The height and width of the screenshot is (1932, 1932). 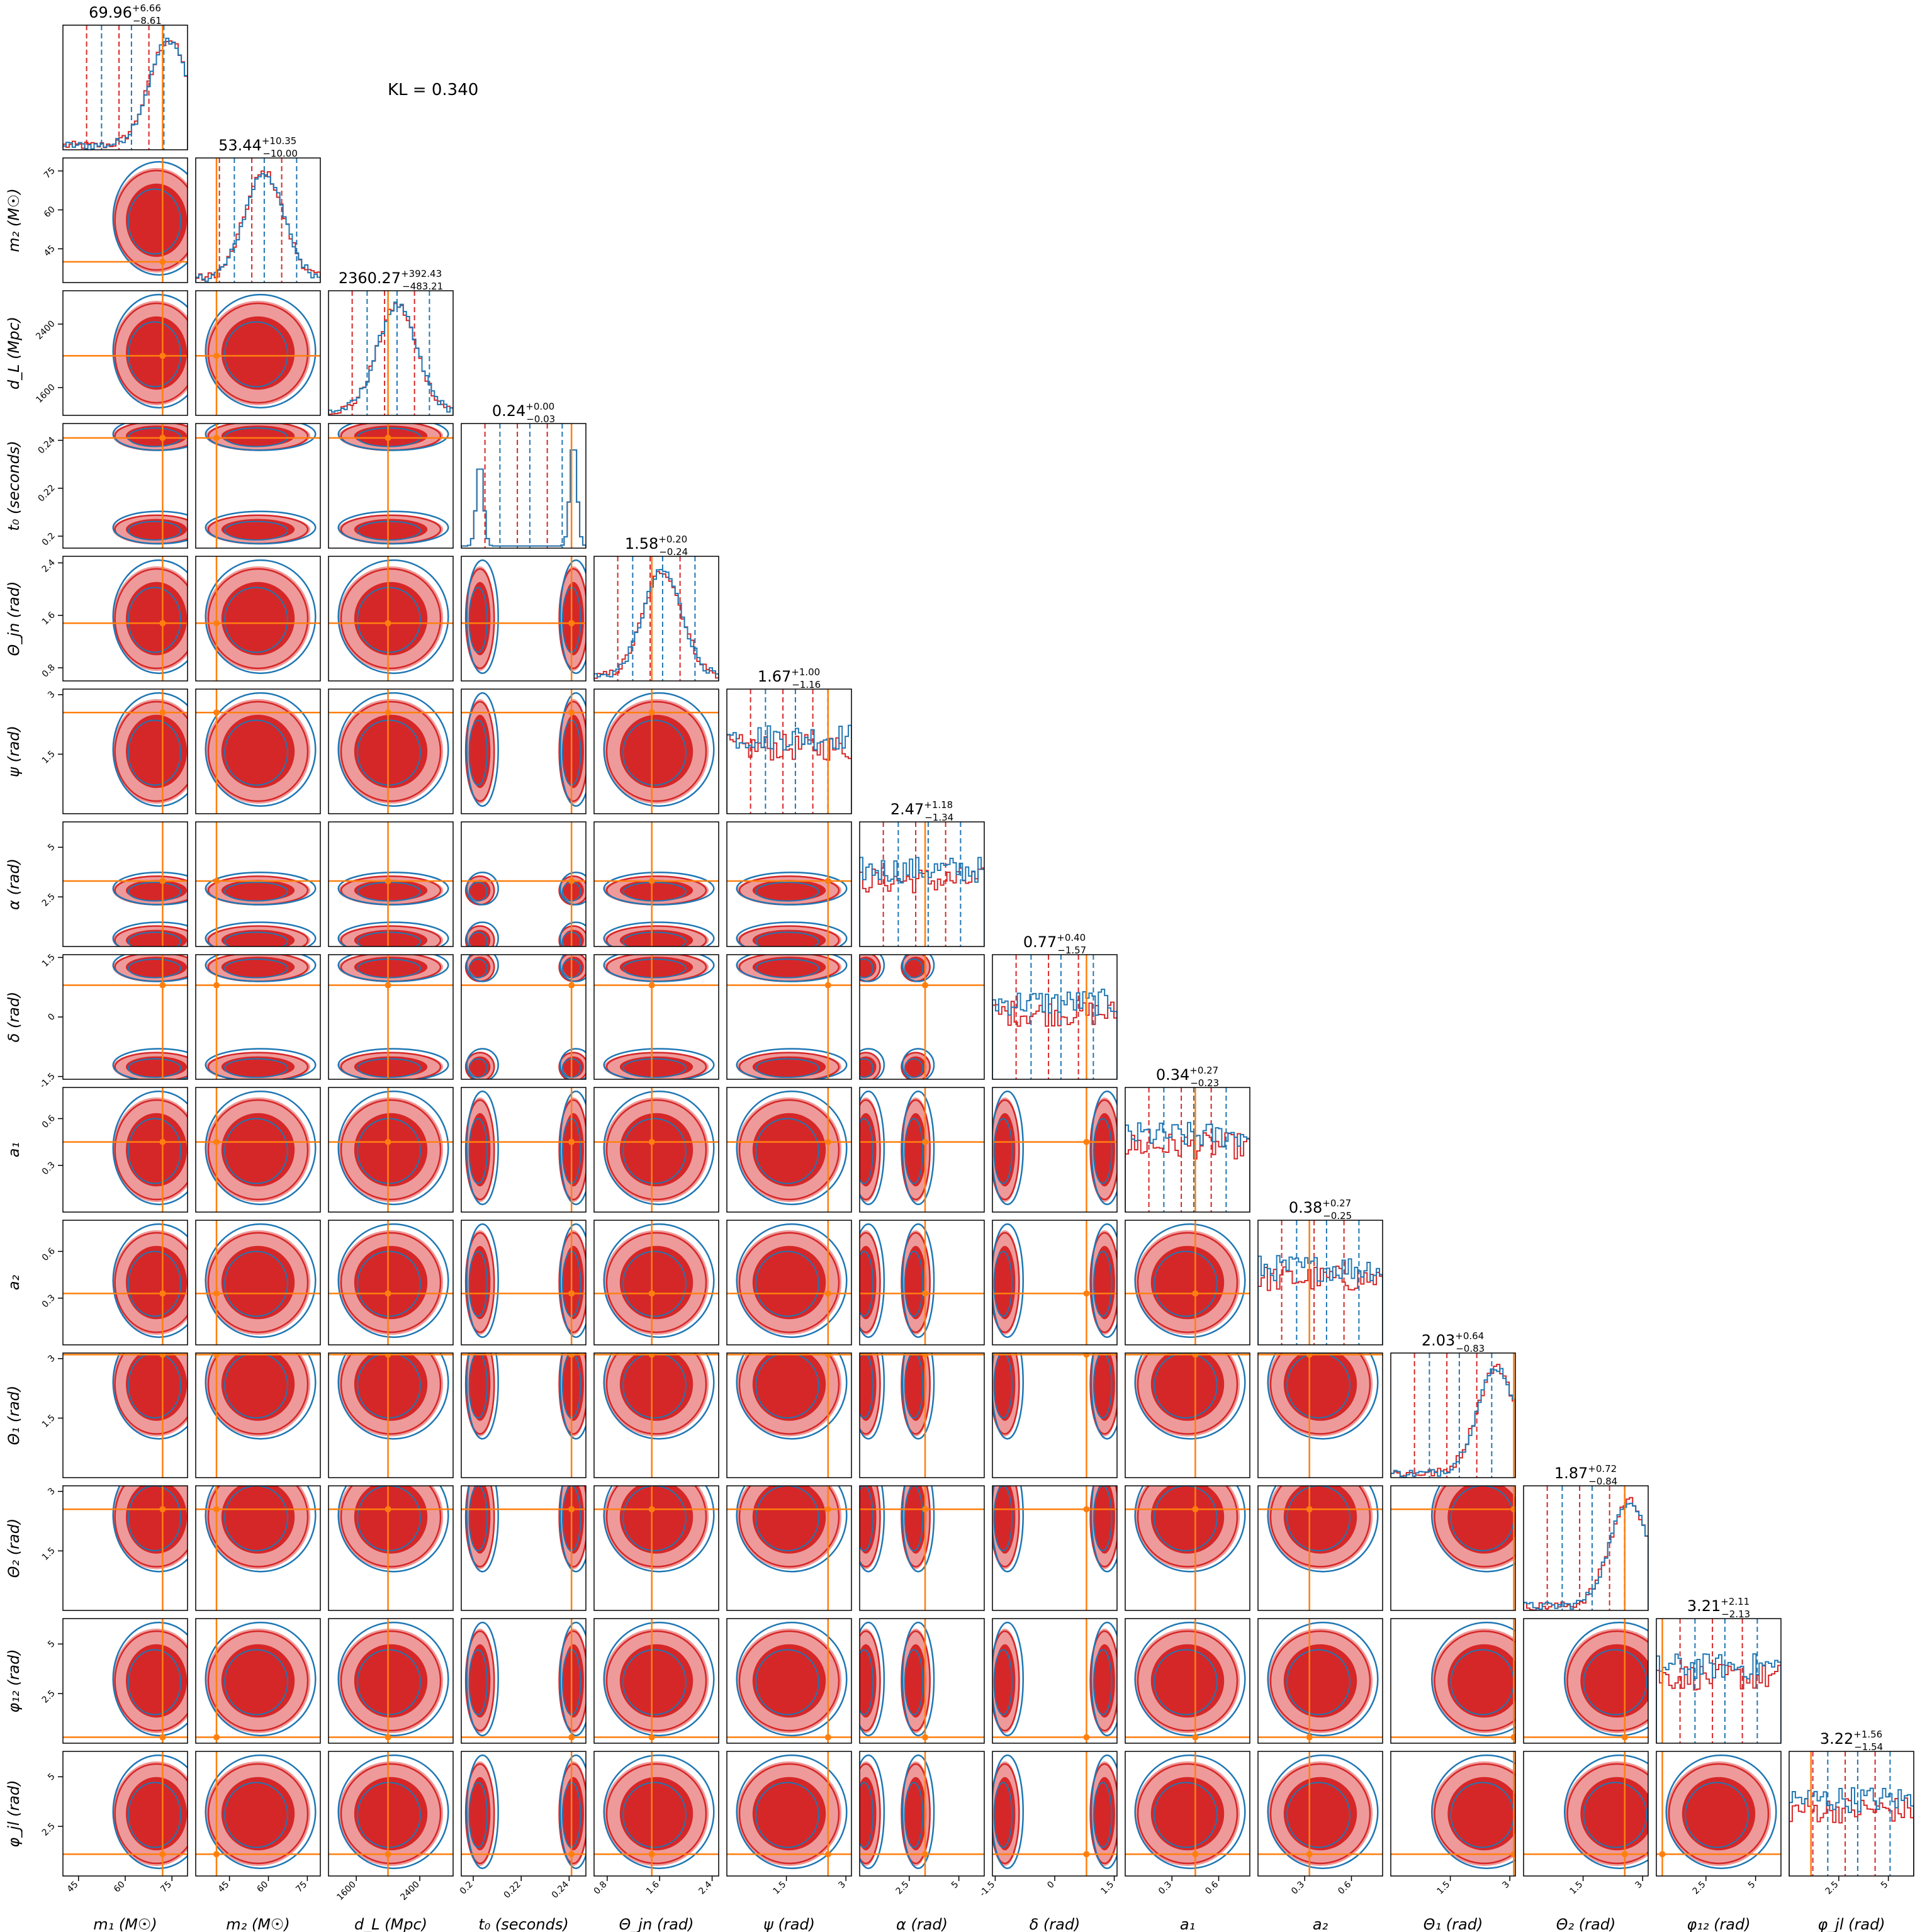 I want to click on y-axis-label: ψ (rad), so click(x=14, y=751).